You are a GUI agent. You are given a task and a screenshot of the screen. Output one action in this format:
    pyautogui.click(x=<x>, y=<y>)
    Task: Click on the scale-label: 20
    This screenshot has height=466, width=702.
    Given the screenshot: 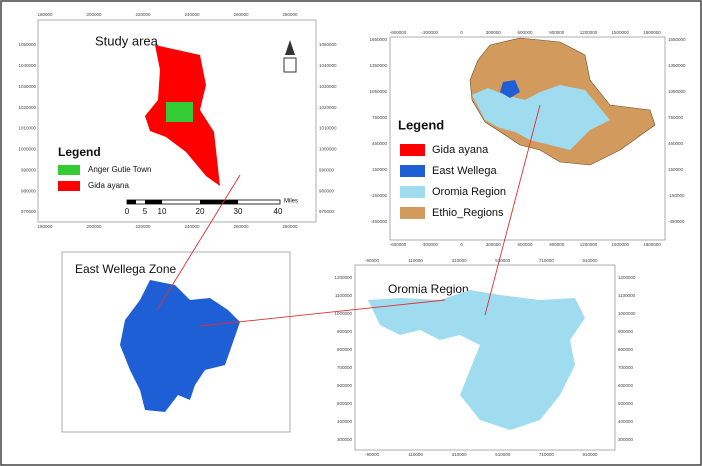 What is the action you would take?
    pyautogui.click(x=200, y=211)
    